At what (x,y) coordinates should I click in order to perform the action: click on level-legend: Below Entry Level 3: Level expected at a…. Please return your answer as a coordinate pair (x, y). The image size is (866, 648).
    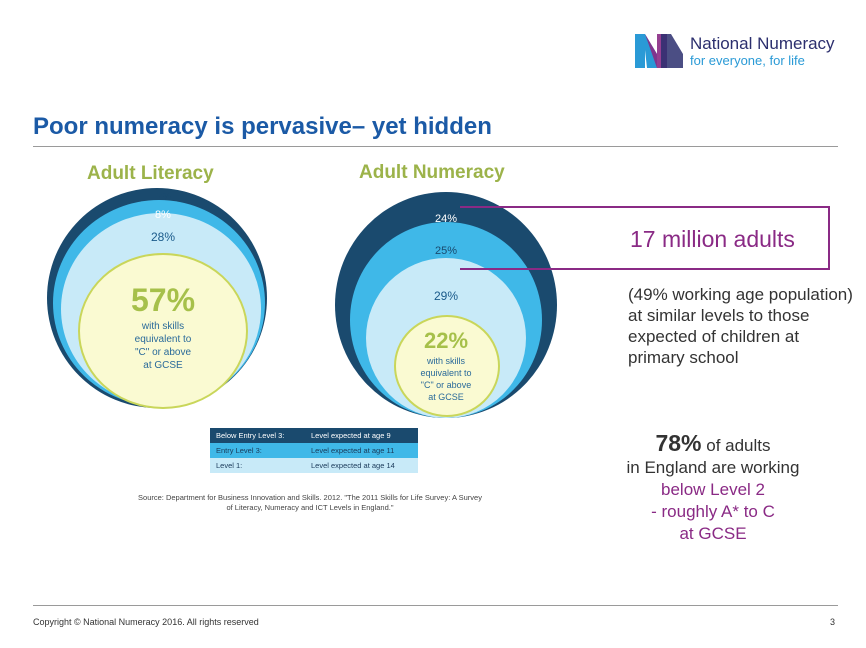
    Looking at the image, I should click on (314, 450).